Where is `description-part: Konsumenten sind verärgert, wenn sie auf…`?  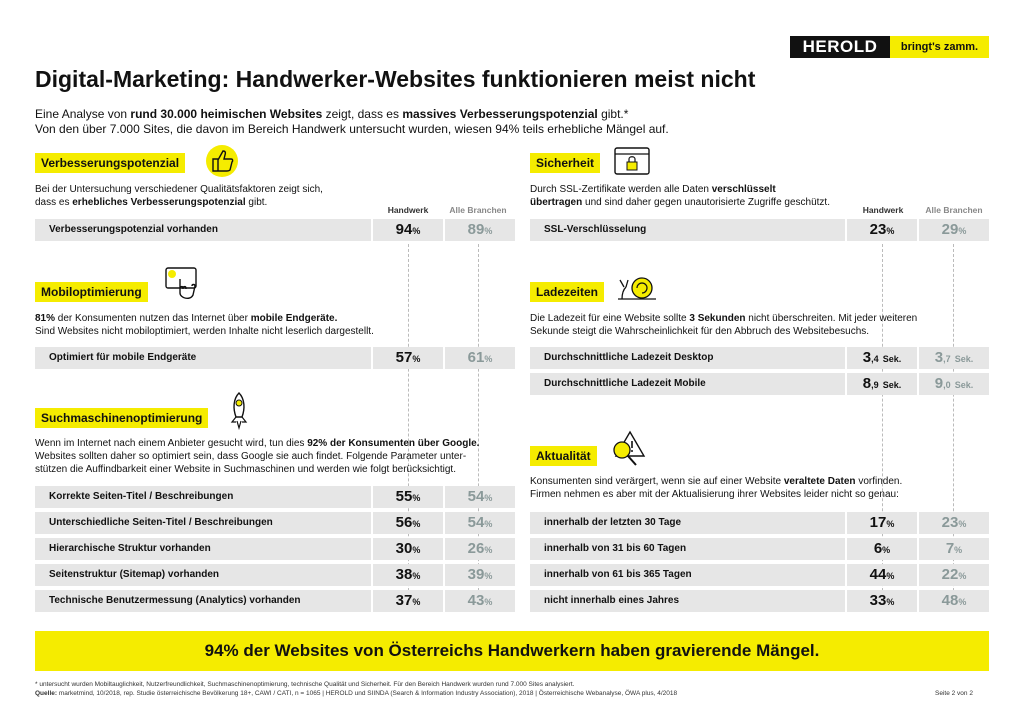
description-part: Konsumenten sind verärgert, wenn sie auf… is located at coordinates (657, 481).